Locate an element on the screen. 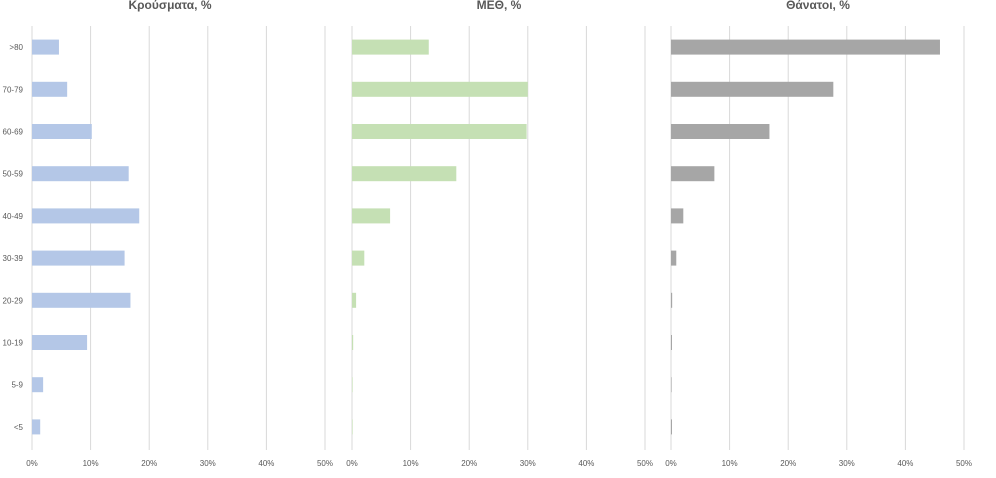  category-label: 30-39 is located at coordinates (13, 258).